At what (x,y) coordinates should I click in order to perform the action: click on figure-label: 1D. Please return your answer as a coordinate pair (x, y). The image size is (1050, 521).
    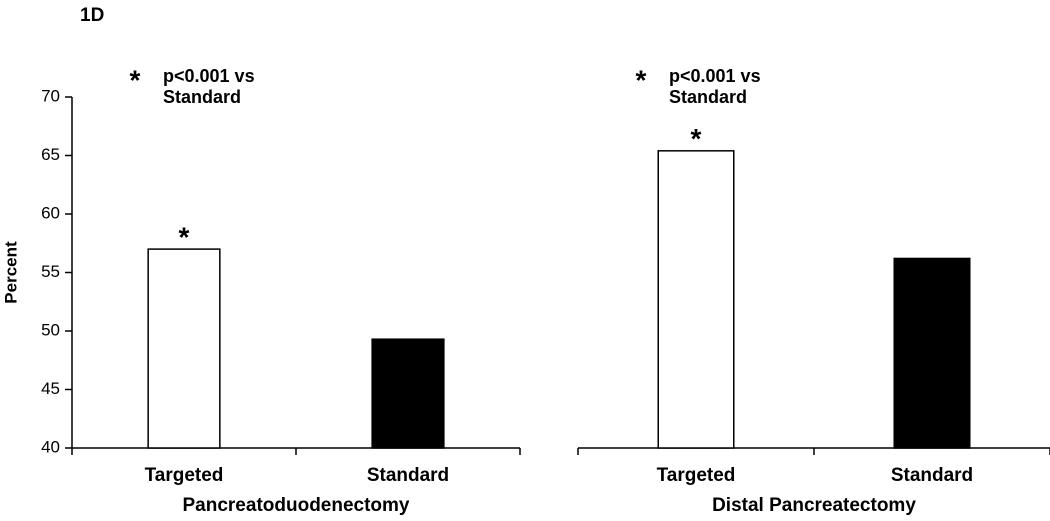
    Looking at the image, I should click on (92, 15).